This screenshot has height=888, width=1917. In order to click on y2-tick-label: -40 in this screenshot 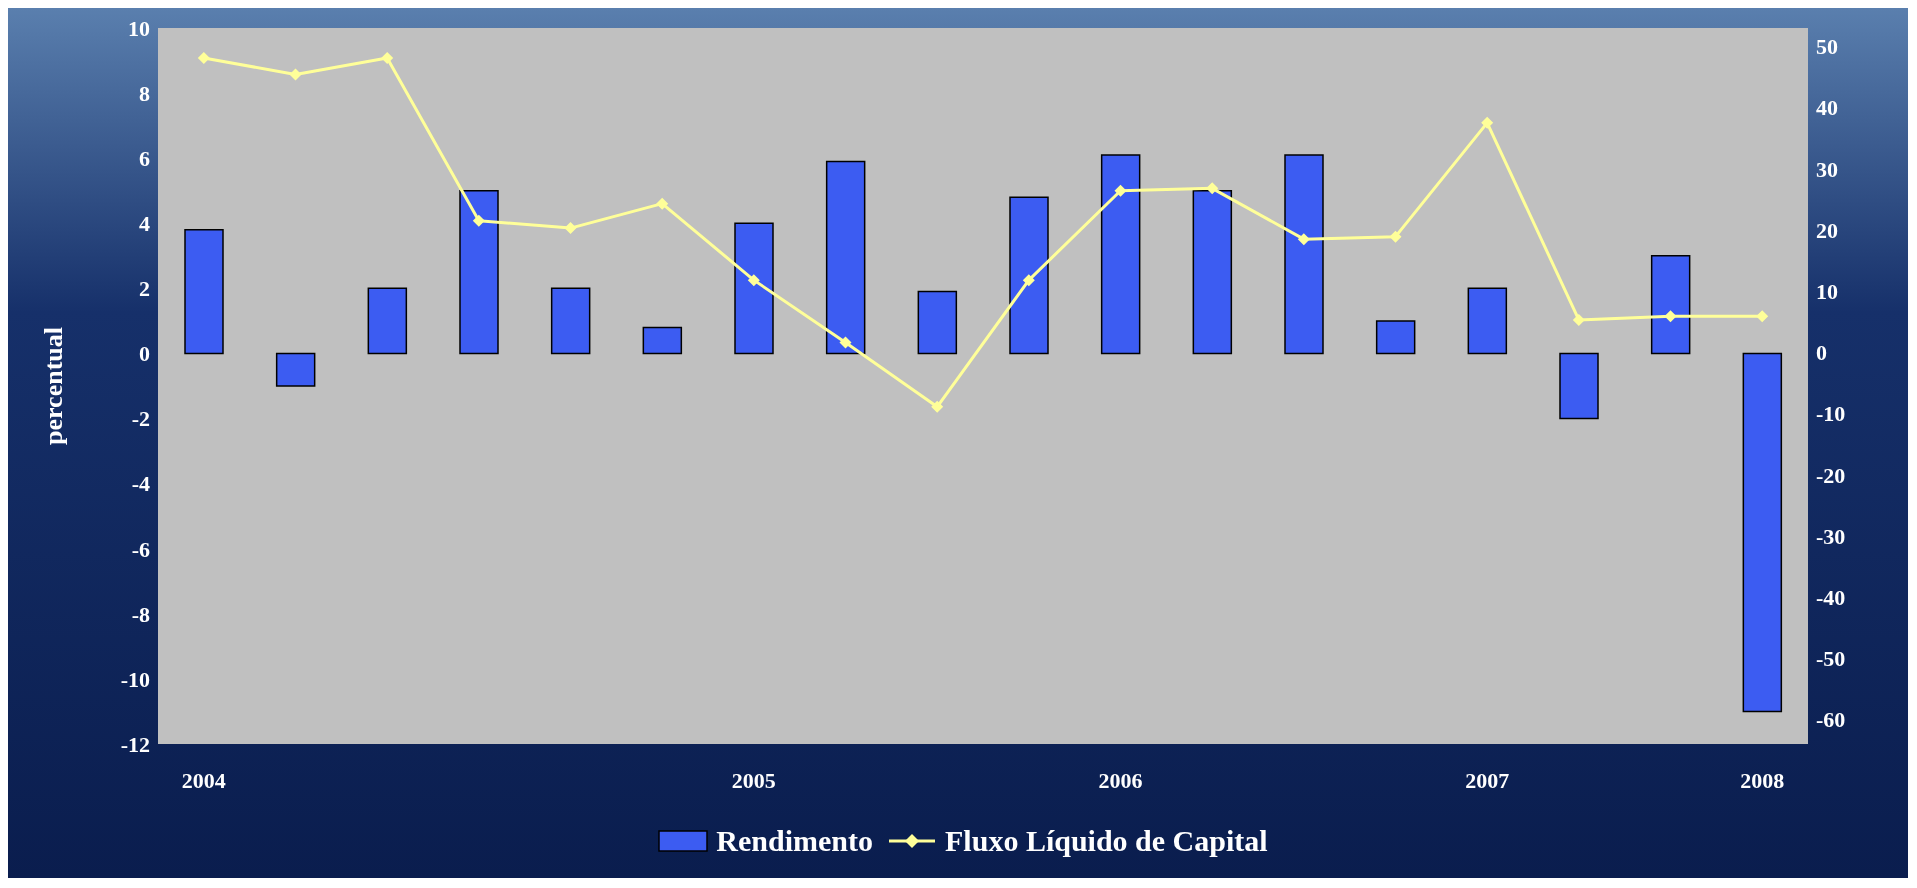, I will do `click(1831, 597)`.